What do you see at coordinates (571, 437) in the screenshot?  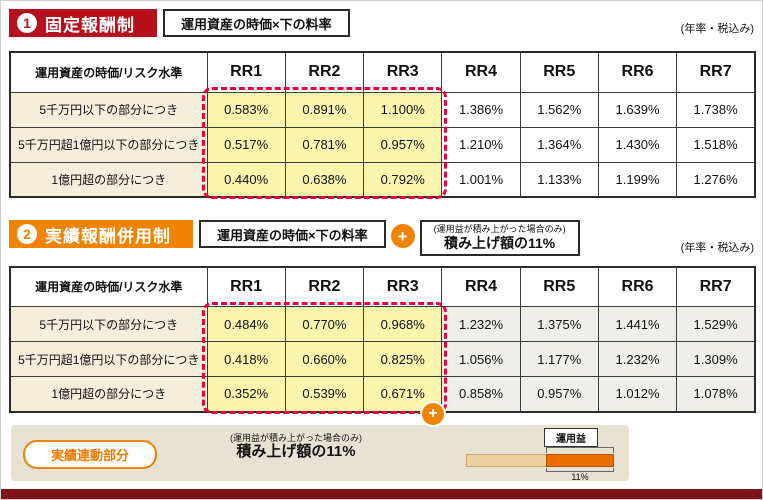 I see `gain-label: 運用益` at bounding box center [571, 437].